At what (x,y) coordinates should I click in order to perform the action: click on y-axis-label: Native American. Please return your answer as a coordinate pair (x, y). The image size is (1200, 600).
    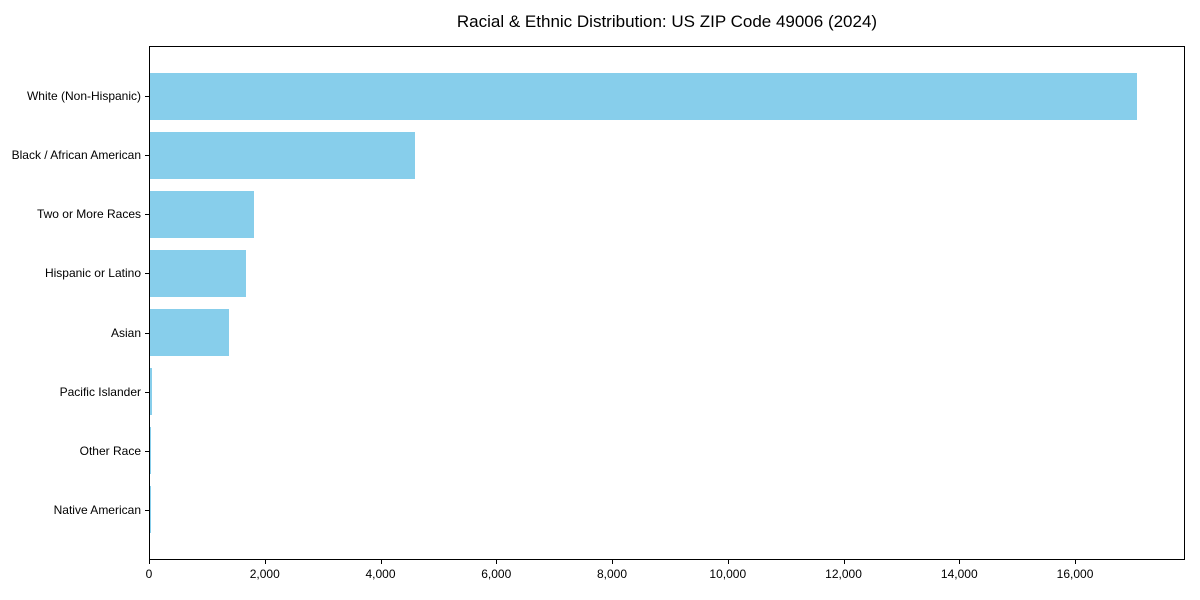
    Looking at the image, I should click on (97, 509).